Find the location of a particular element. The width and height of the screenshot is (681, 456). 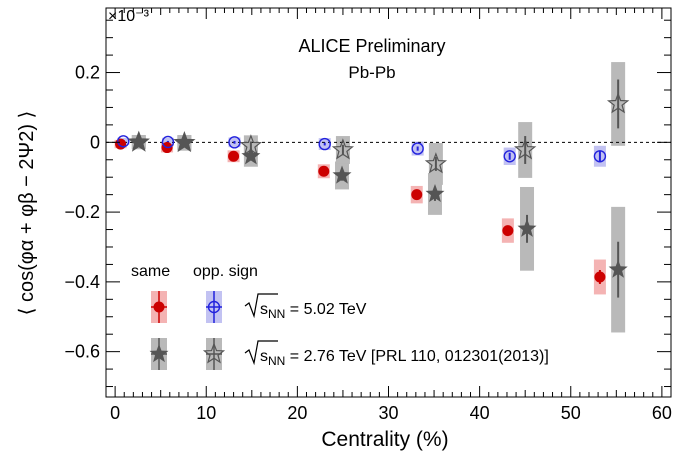

x-tick-label: 30 is located at coordinates (388, 413).